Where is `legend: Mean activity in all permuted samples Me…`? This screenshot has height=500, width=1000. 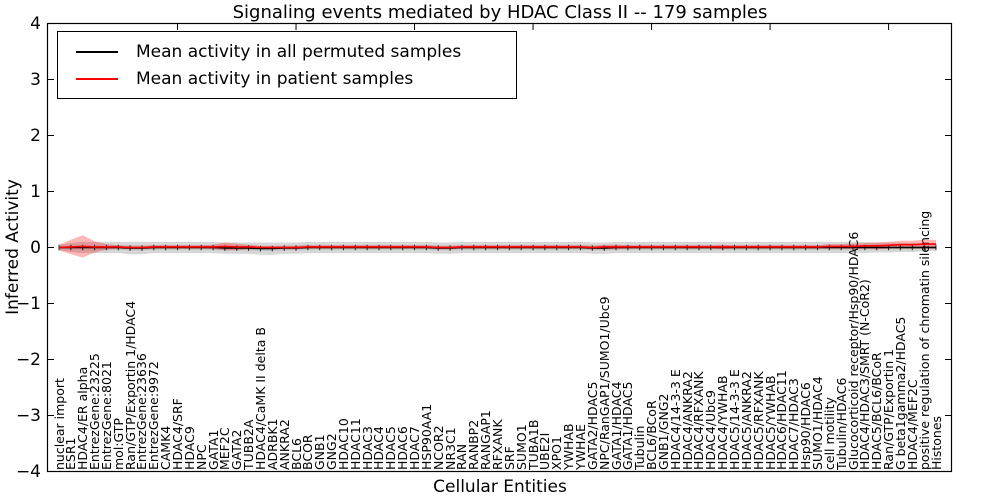
legend: Mean activity in all permuted samples Me… is located at coordinates (287, 65).